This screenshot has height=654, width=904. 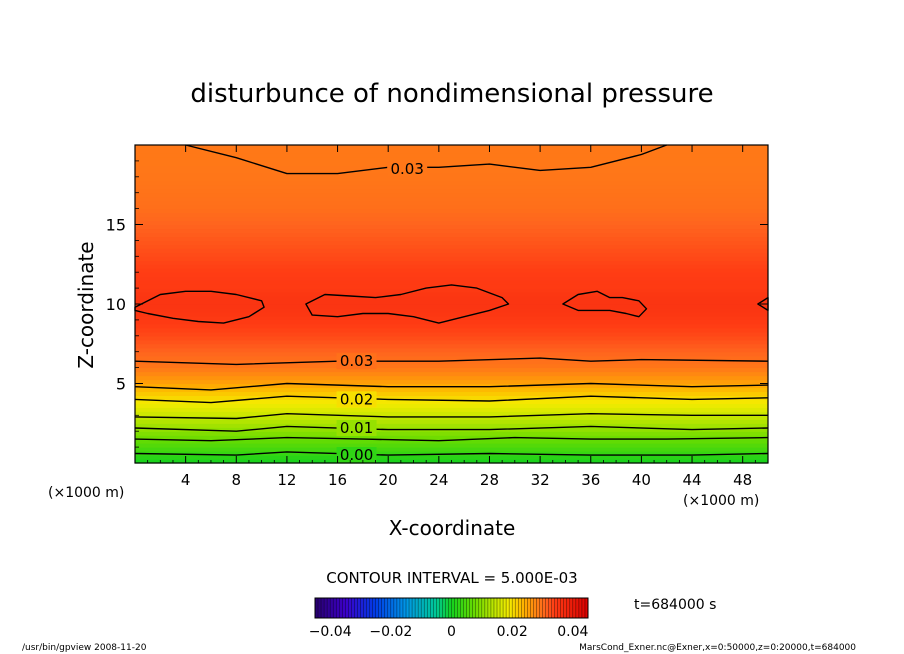 What do you see at coordinates (356, 428) in the screenshot?
I see `contour-label-bg` at bounding box center [356, 428].